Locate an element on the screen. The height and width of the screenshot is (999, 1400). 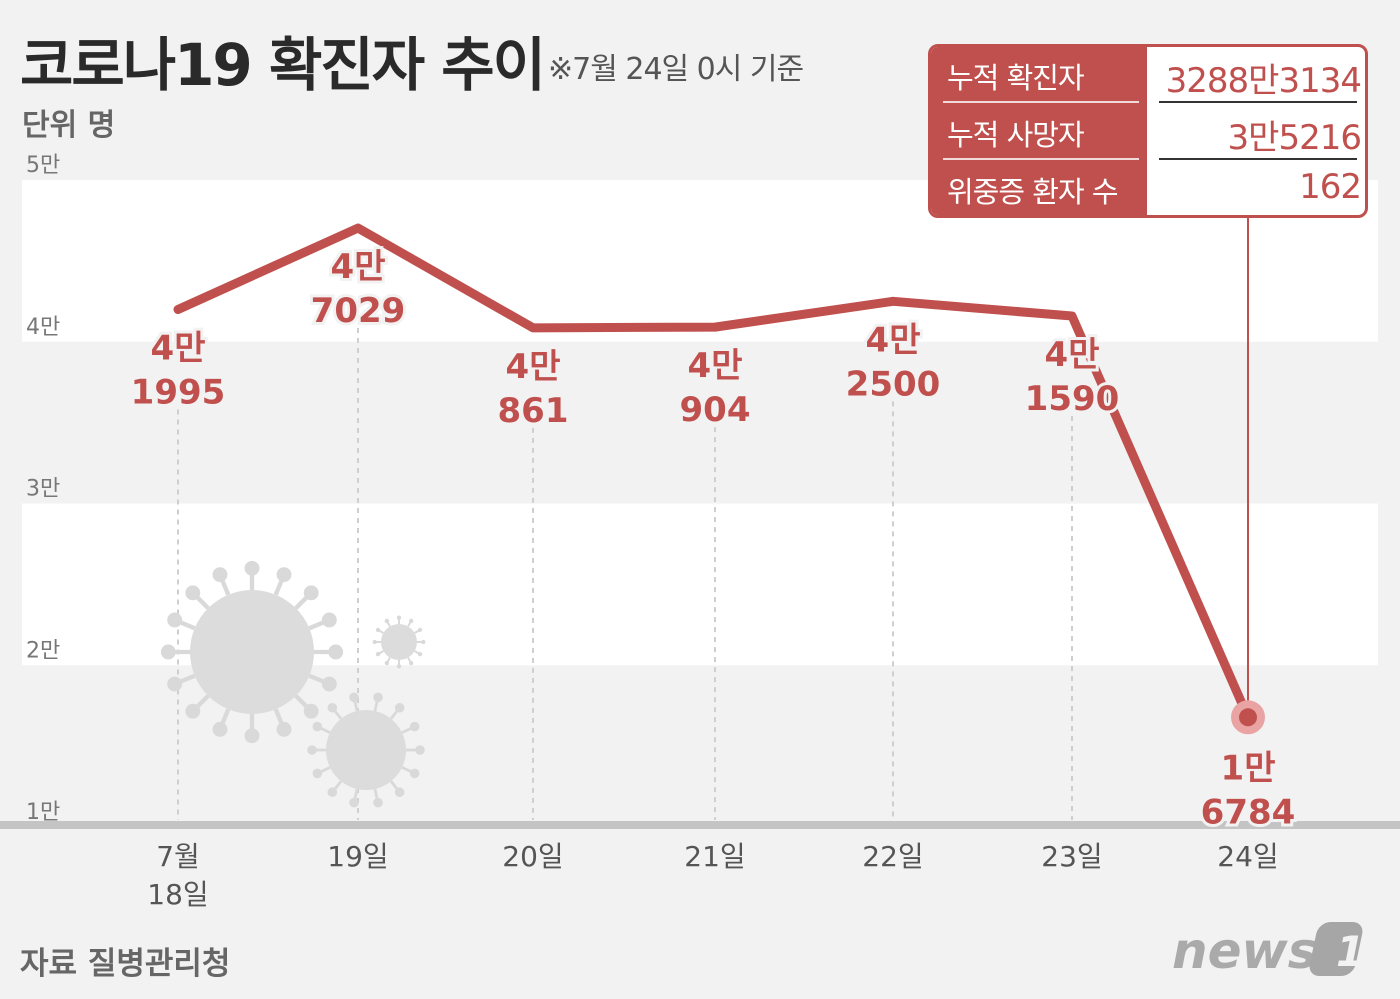
stat-label: 누적 사망자 is located at coordinates (1016, 135).